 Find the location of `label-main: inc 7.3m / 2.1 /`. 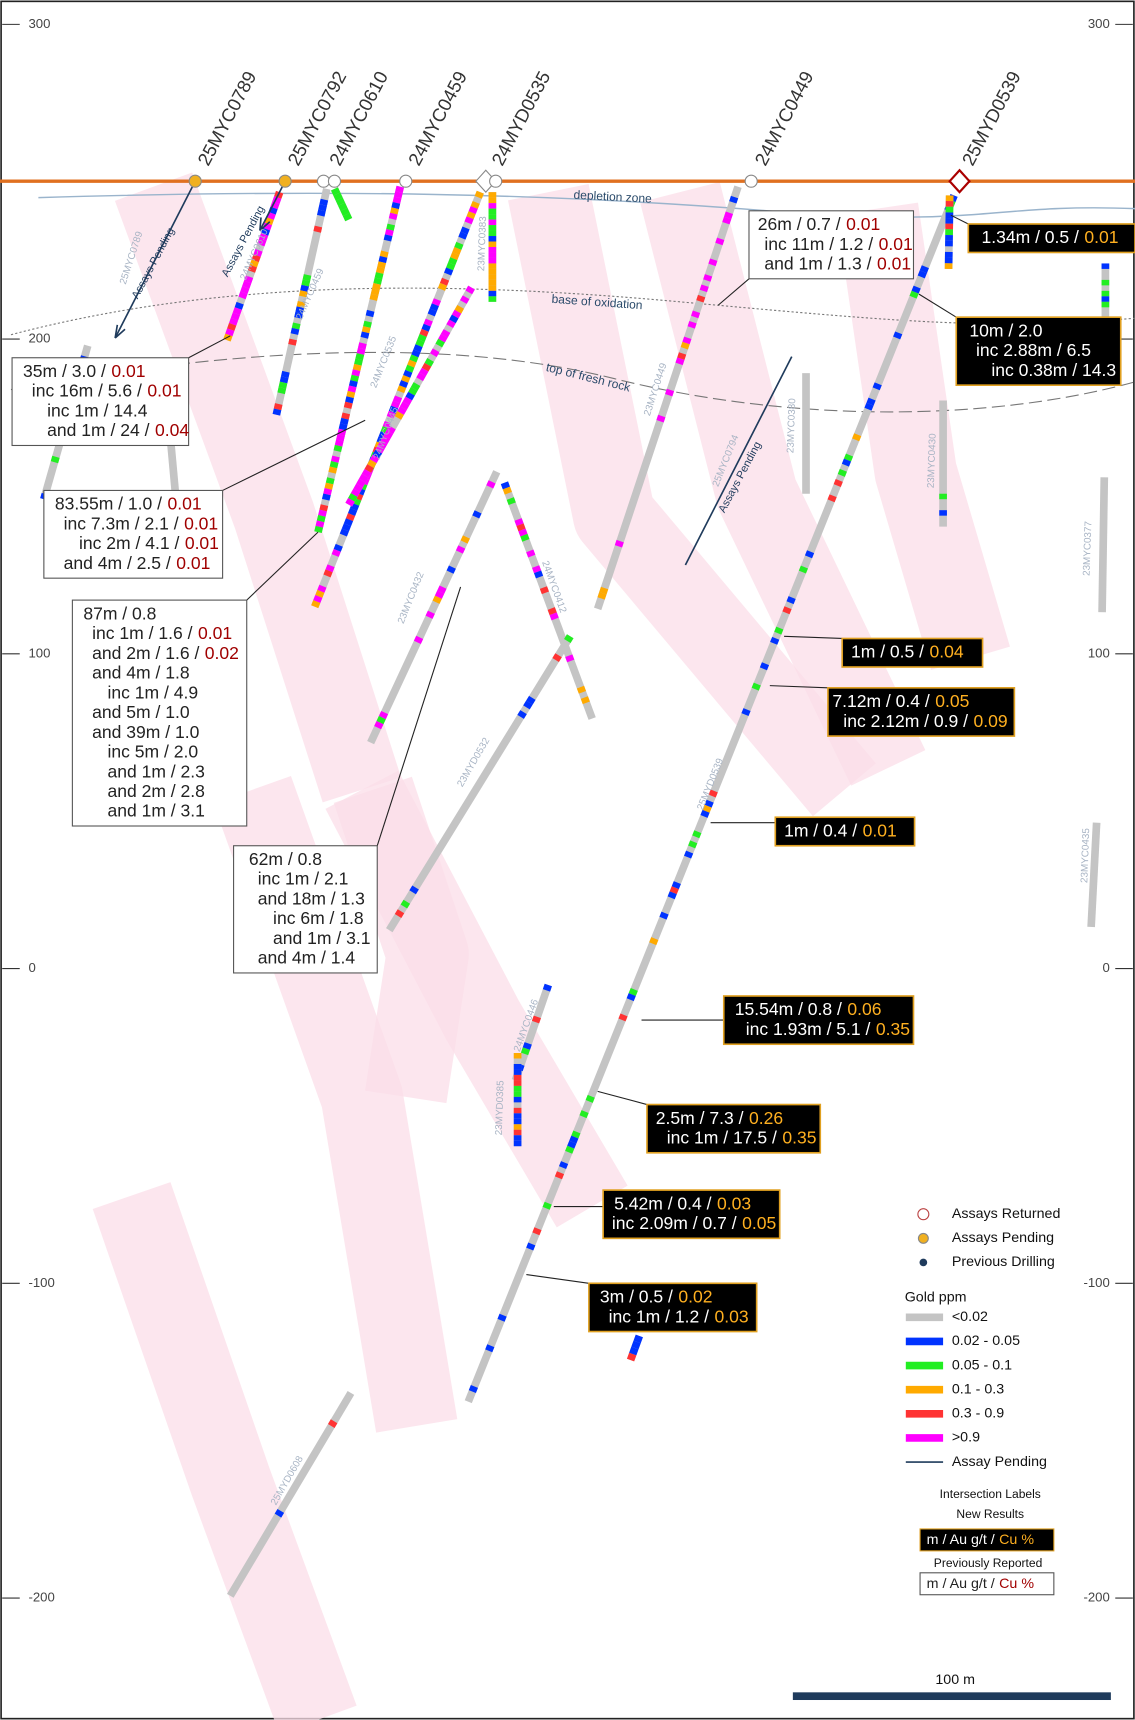

label-main: inc 7.3m / 2.1 / is located at coordinates (121, 523).